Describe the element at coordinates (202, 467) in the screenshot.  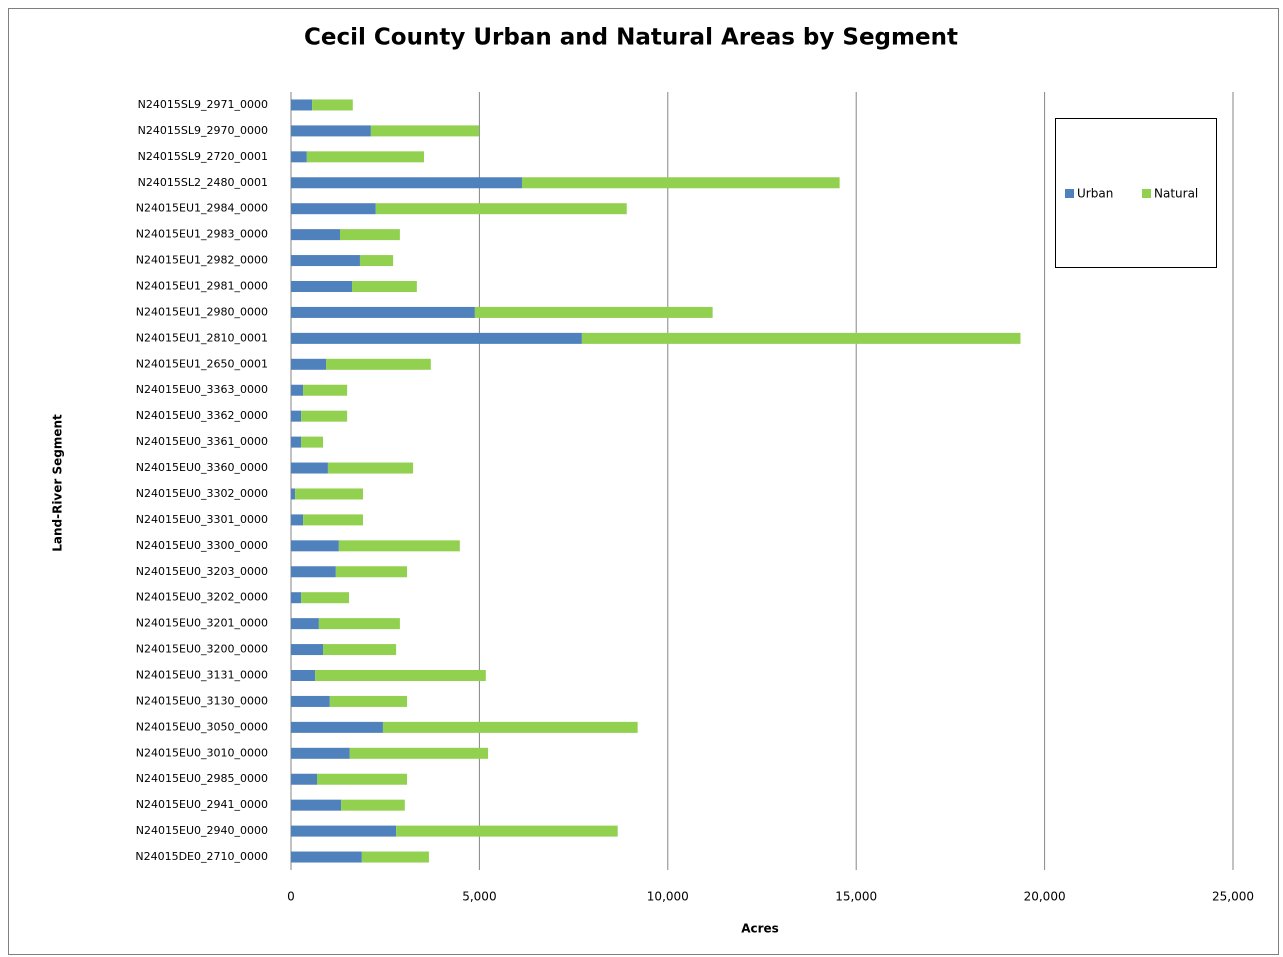
I see `y-tick-label: N24015EU0_3360_0000` at that location.